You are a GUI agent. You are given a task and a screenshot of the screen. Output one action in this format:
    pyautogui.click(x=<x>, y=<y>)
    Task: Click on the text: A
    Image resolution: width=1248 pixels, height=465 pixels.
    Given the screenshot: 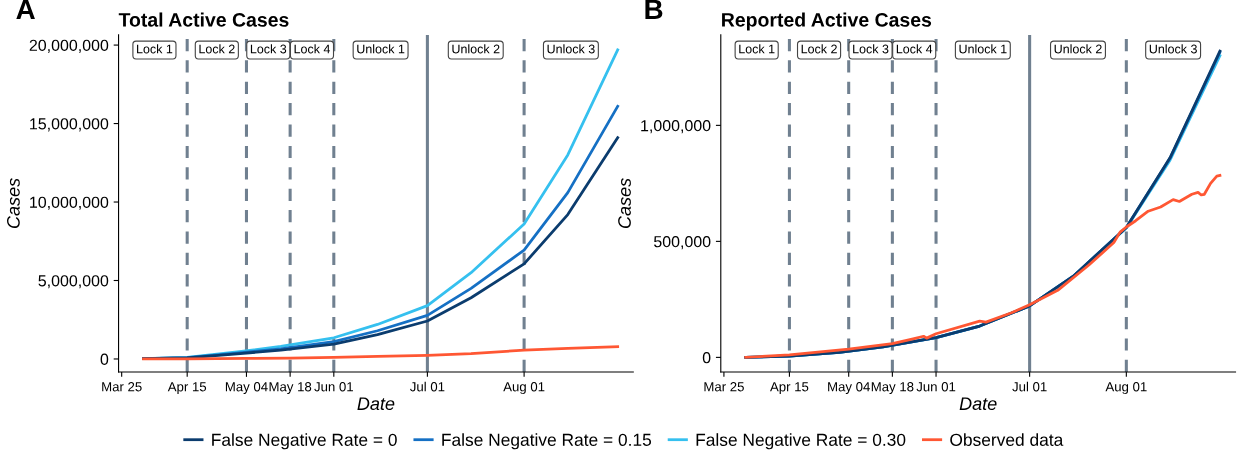 What is the action you would take?
    pyautogui.click(x=25, y=9)
    